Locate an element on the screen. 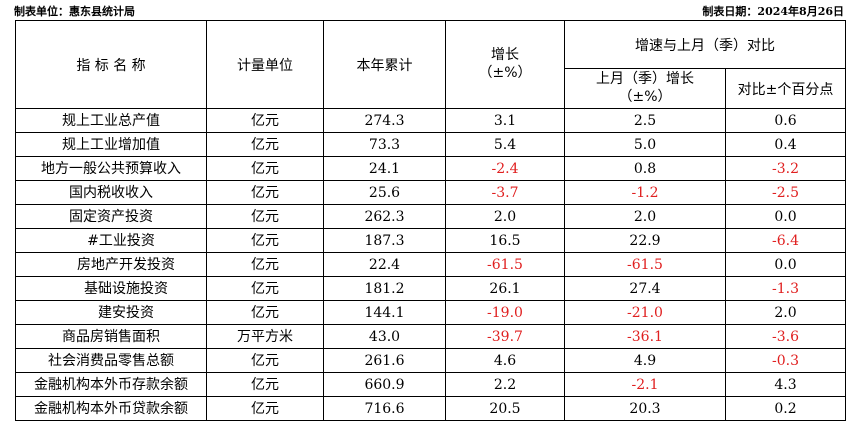 The height and width of the screenshot is (447, 864). table-row: 金融机构本外币存款余额 亿元 660.9 2.2 -2.1 4.3 is located at coordinates (430, 384).